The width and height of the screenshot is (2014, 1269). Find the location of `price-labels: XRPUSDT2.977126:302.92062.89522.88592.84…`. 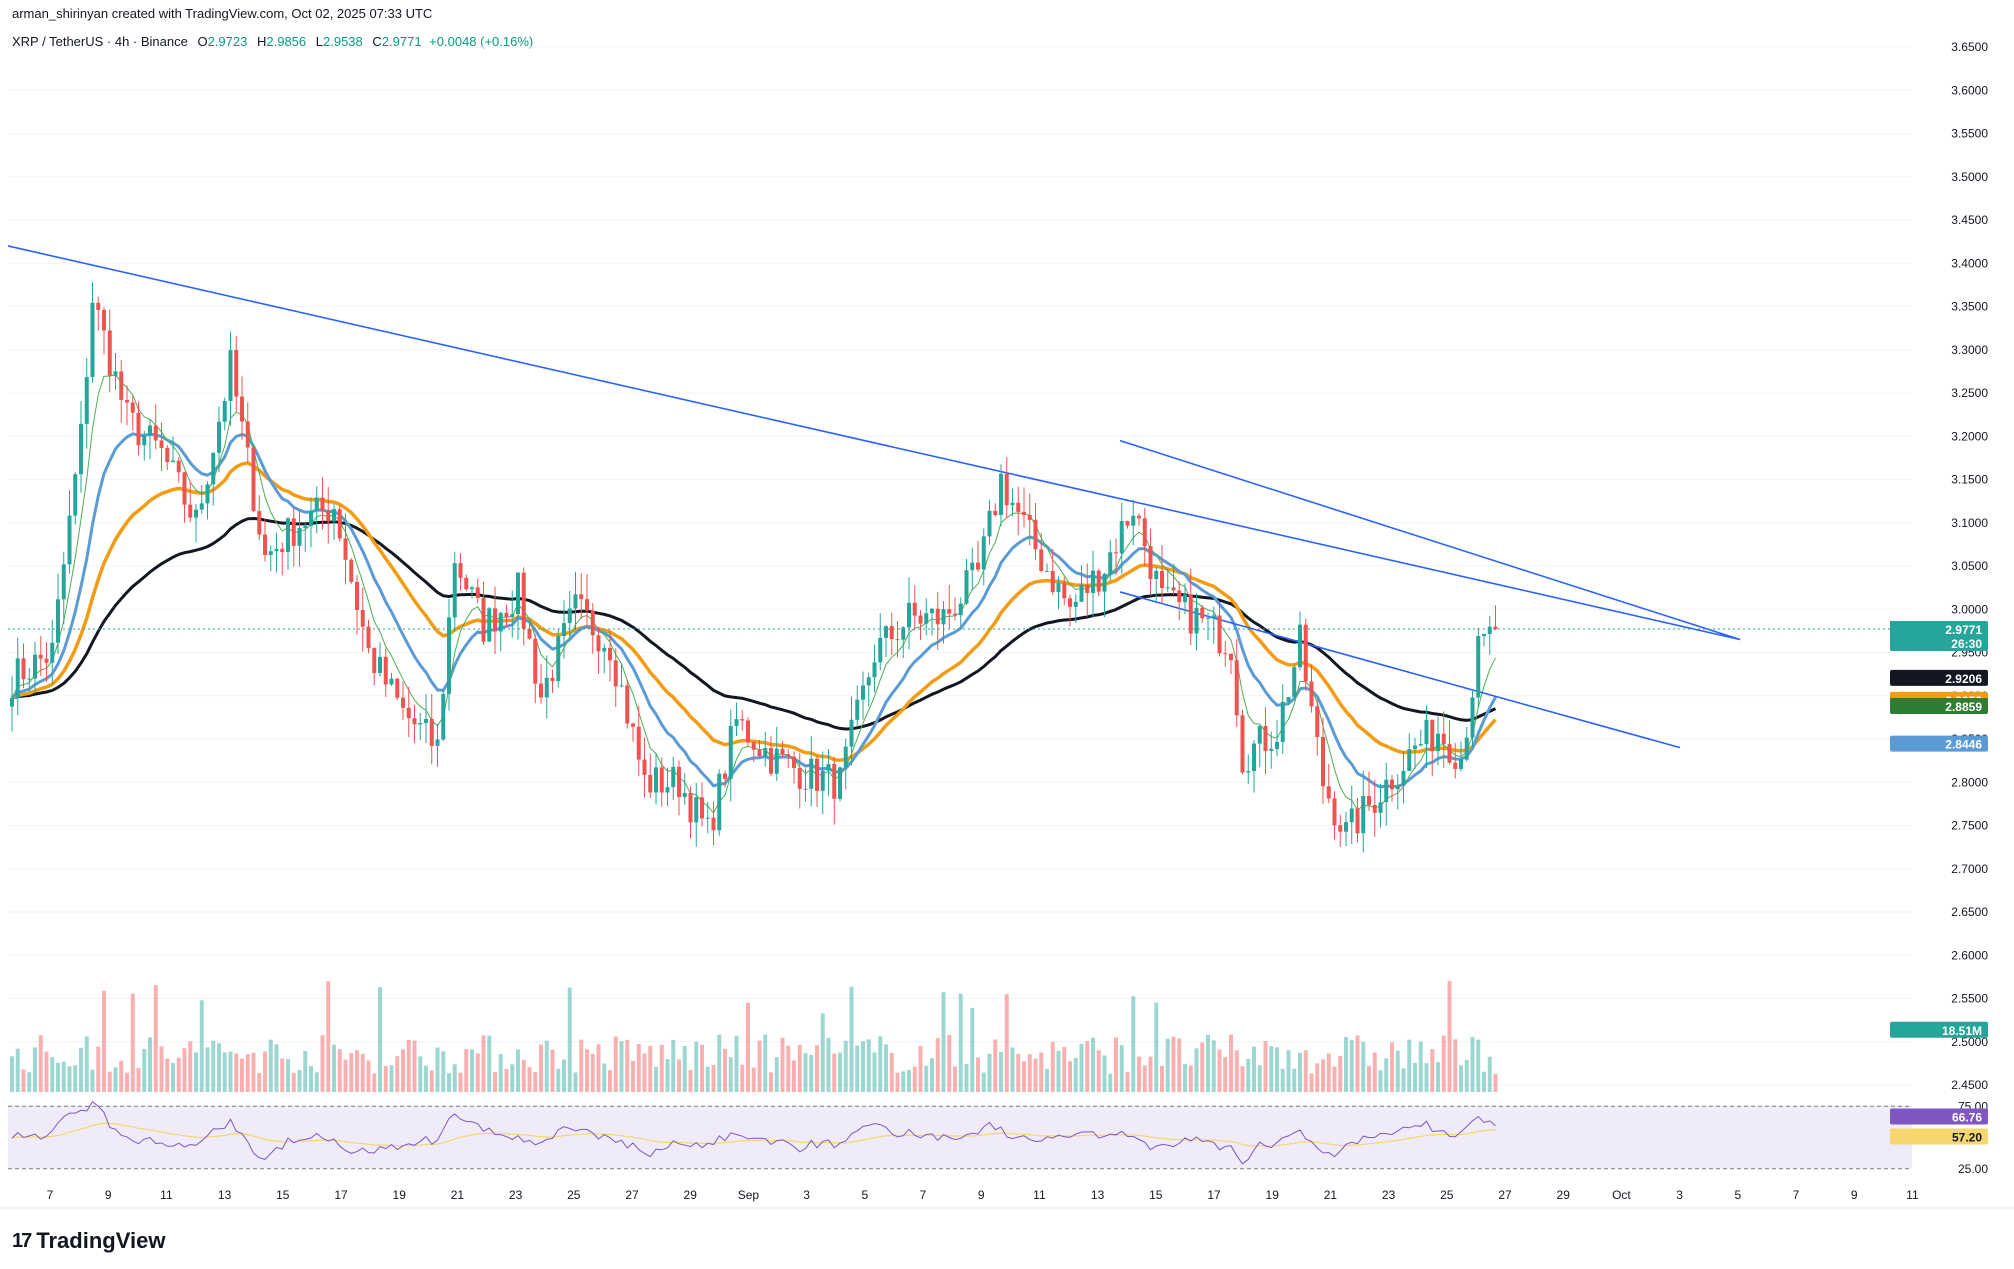

price-labels: XRPUSDT2.977126:302.92062.89522.88592.84… is located at coordinates (1939, 883).